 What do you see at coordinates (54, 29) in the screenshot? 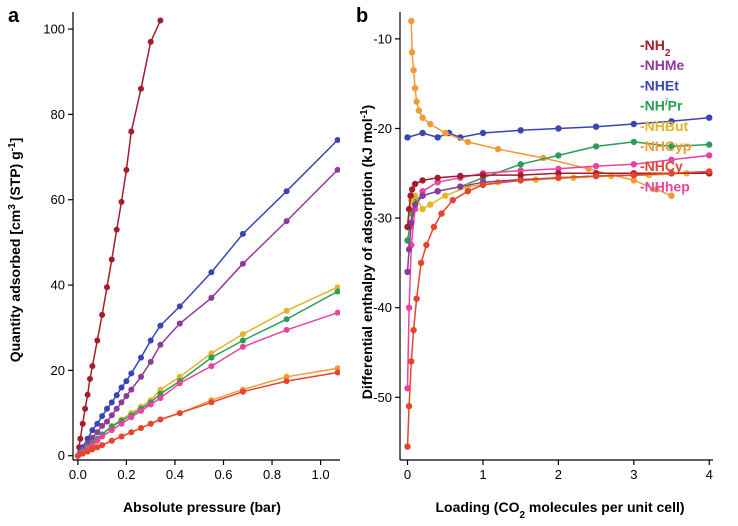
I see `panel-a-y-tick-label: 100` at bounding box center [54, 29].